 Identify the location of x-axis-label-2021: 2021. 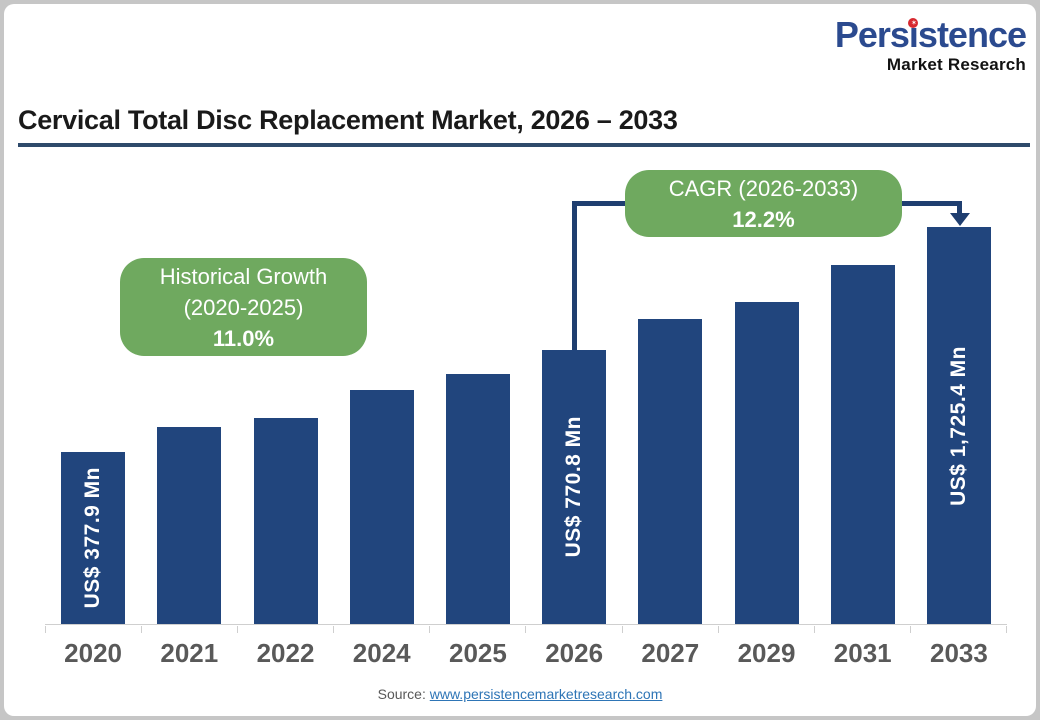
(189, 653).